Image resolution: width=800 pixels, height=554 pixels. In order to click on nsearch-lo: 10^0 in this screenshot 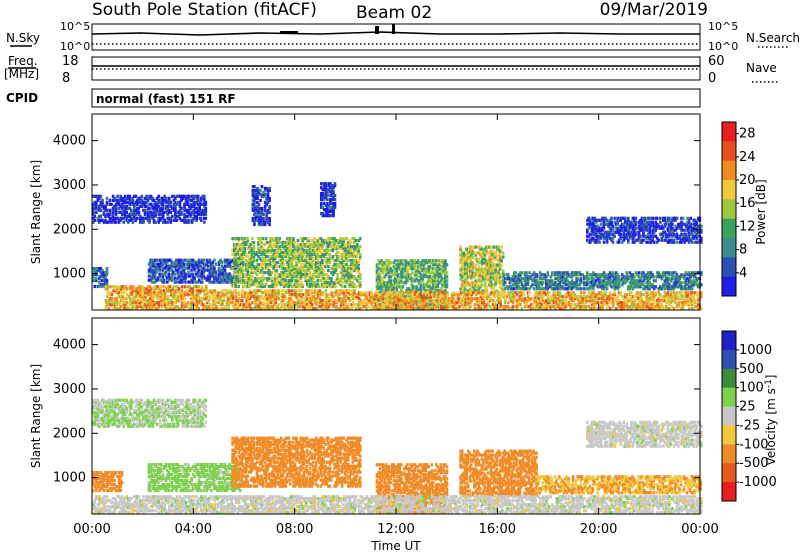, I will do `click(723, 46)`.